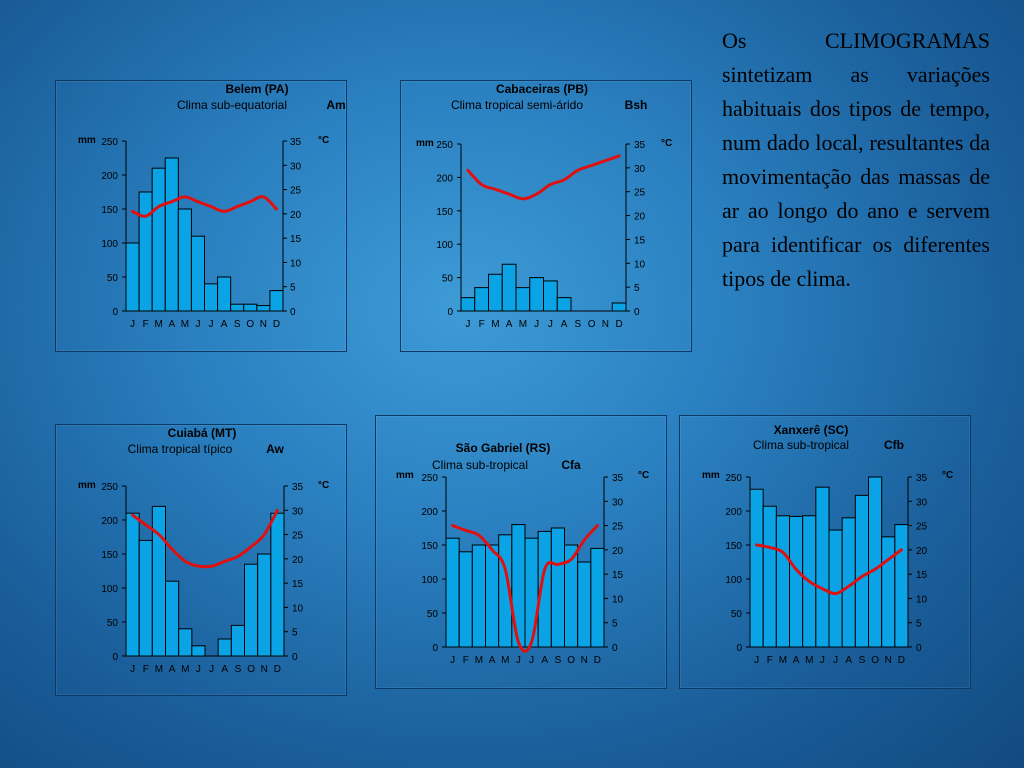 Image resolution: width=1024 pixels, height=768 pixels. I want to click on month-label: D, so click(619, 324).